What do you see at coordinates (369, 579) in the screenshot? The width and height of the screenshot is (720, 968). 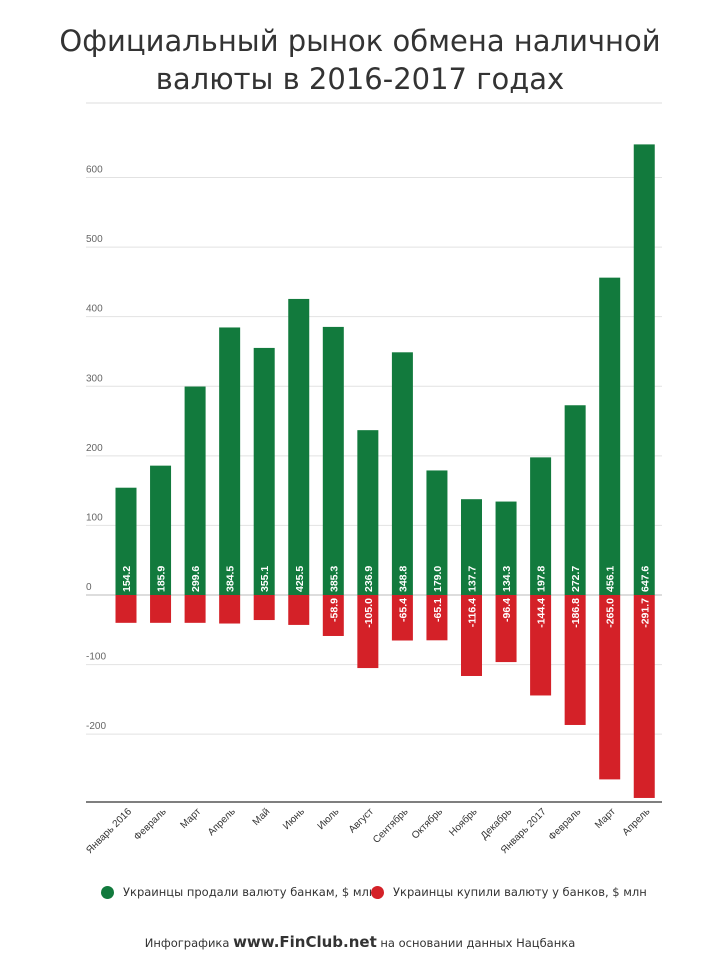 I see `data-label-sold: 236.9` at bounding box center [369, 579].